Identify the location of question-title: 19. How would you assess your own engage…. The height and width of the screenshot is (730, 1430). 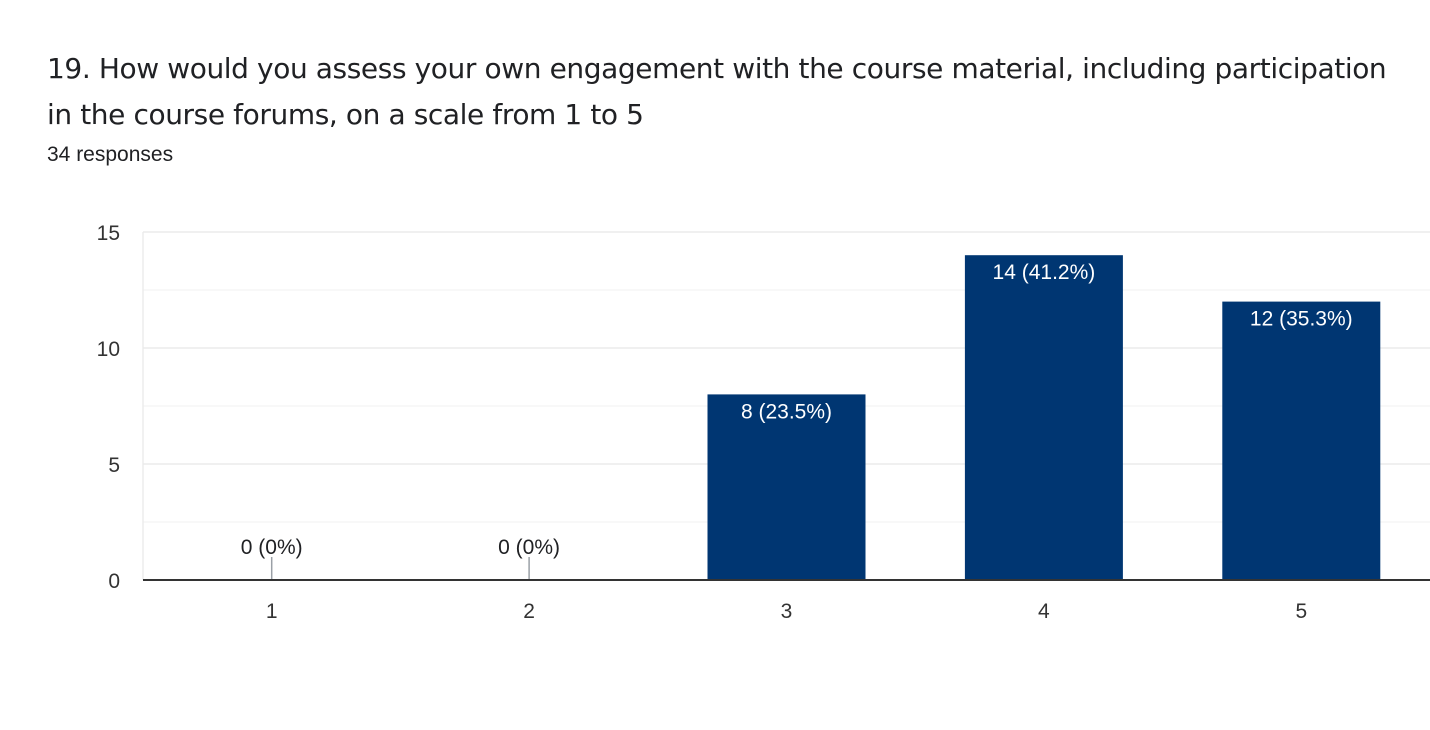
(717, 91).